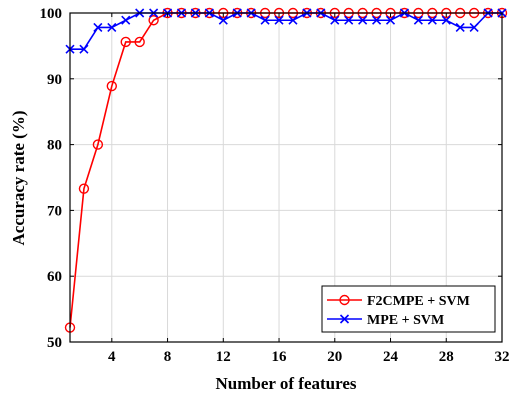 The width and height of the screenshot is (509, 398). I want to click on x-axis-label: Number of features, so click(285, 383).